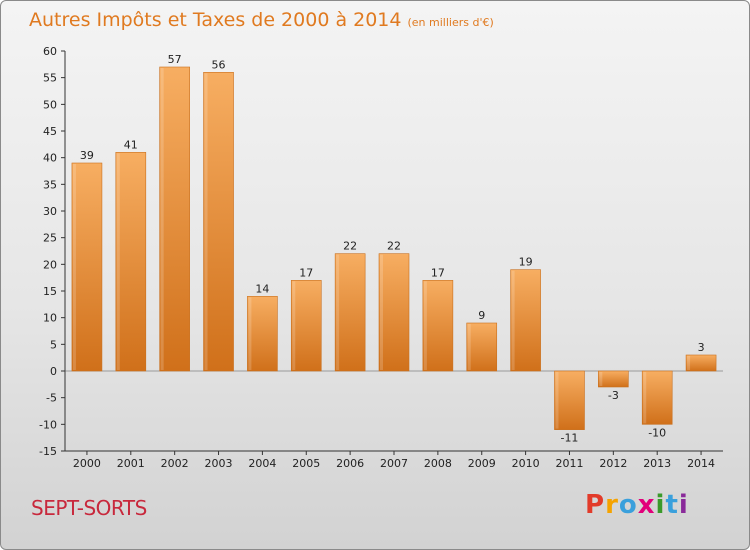 This screenshot has width=750, height=550. What do you see at coordinates (50, 78) in the screenshot?
I see `y-tick-label: 55` at bounding box center [50, 78].